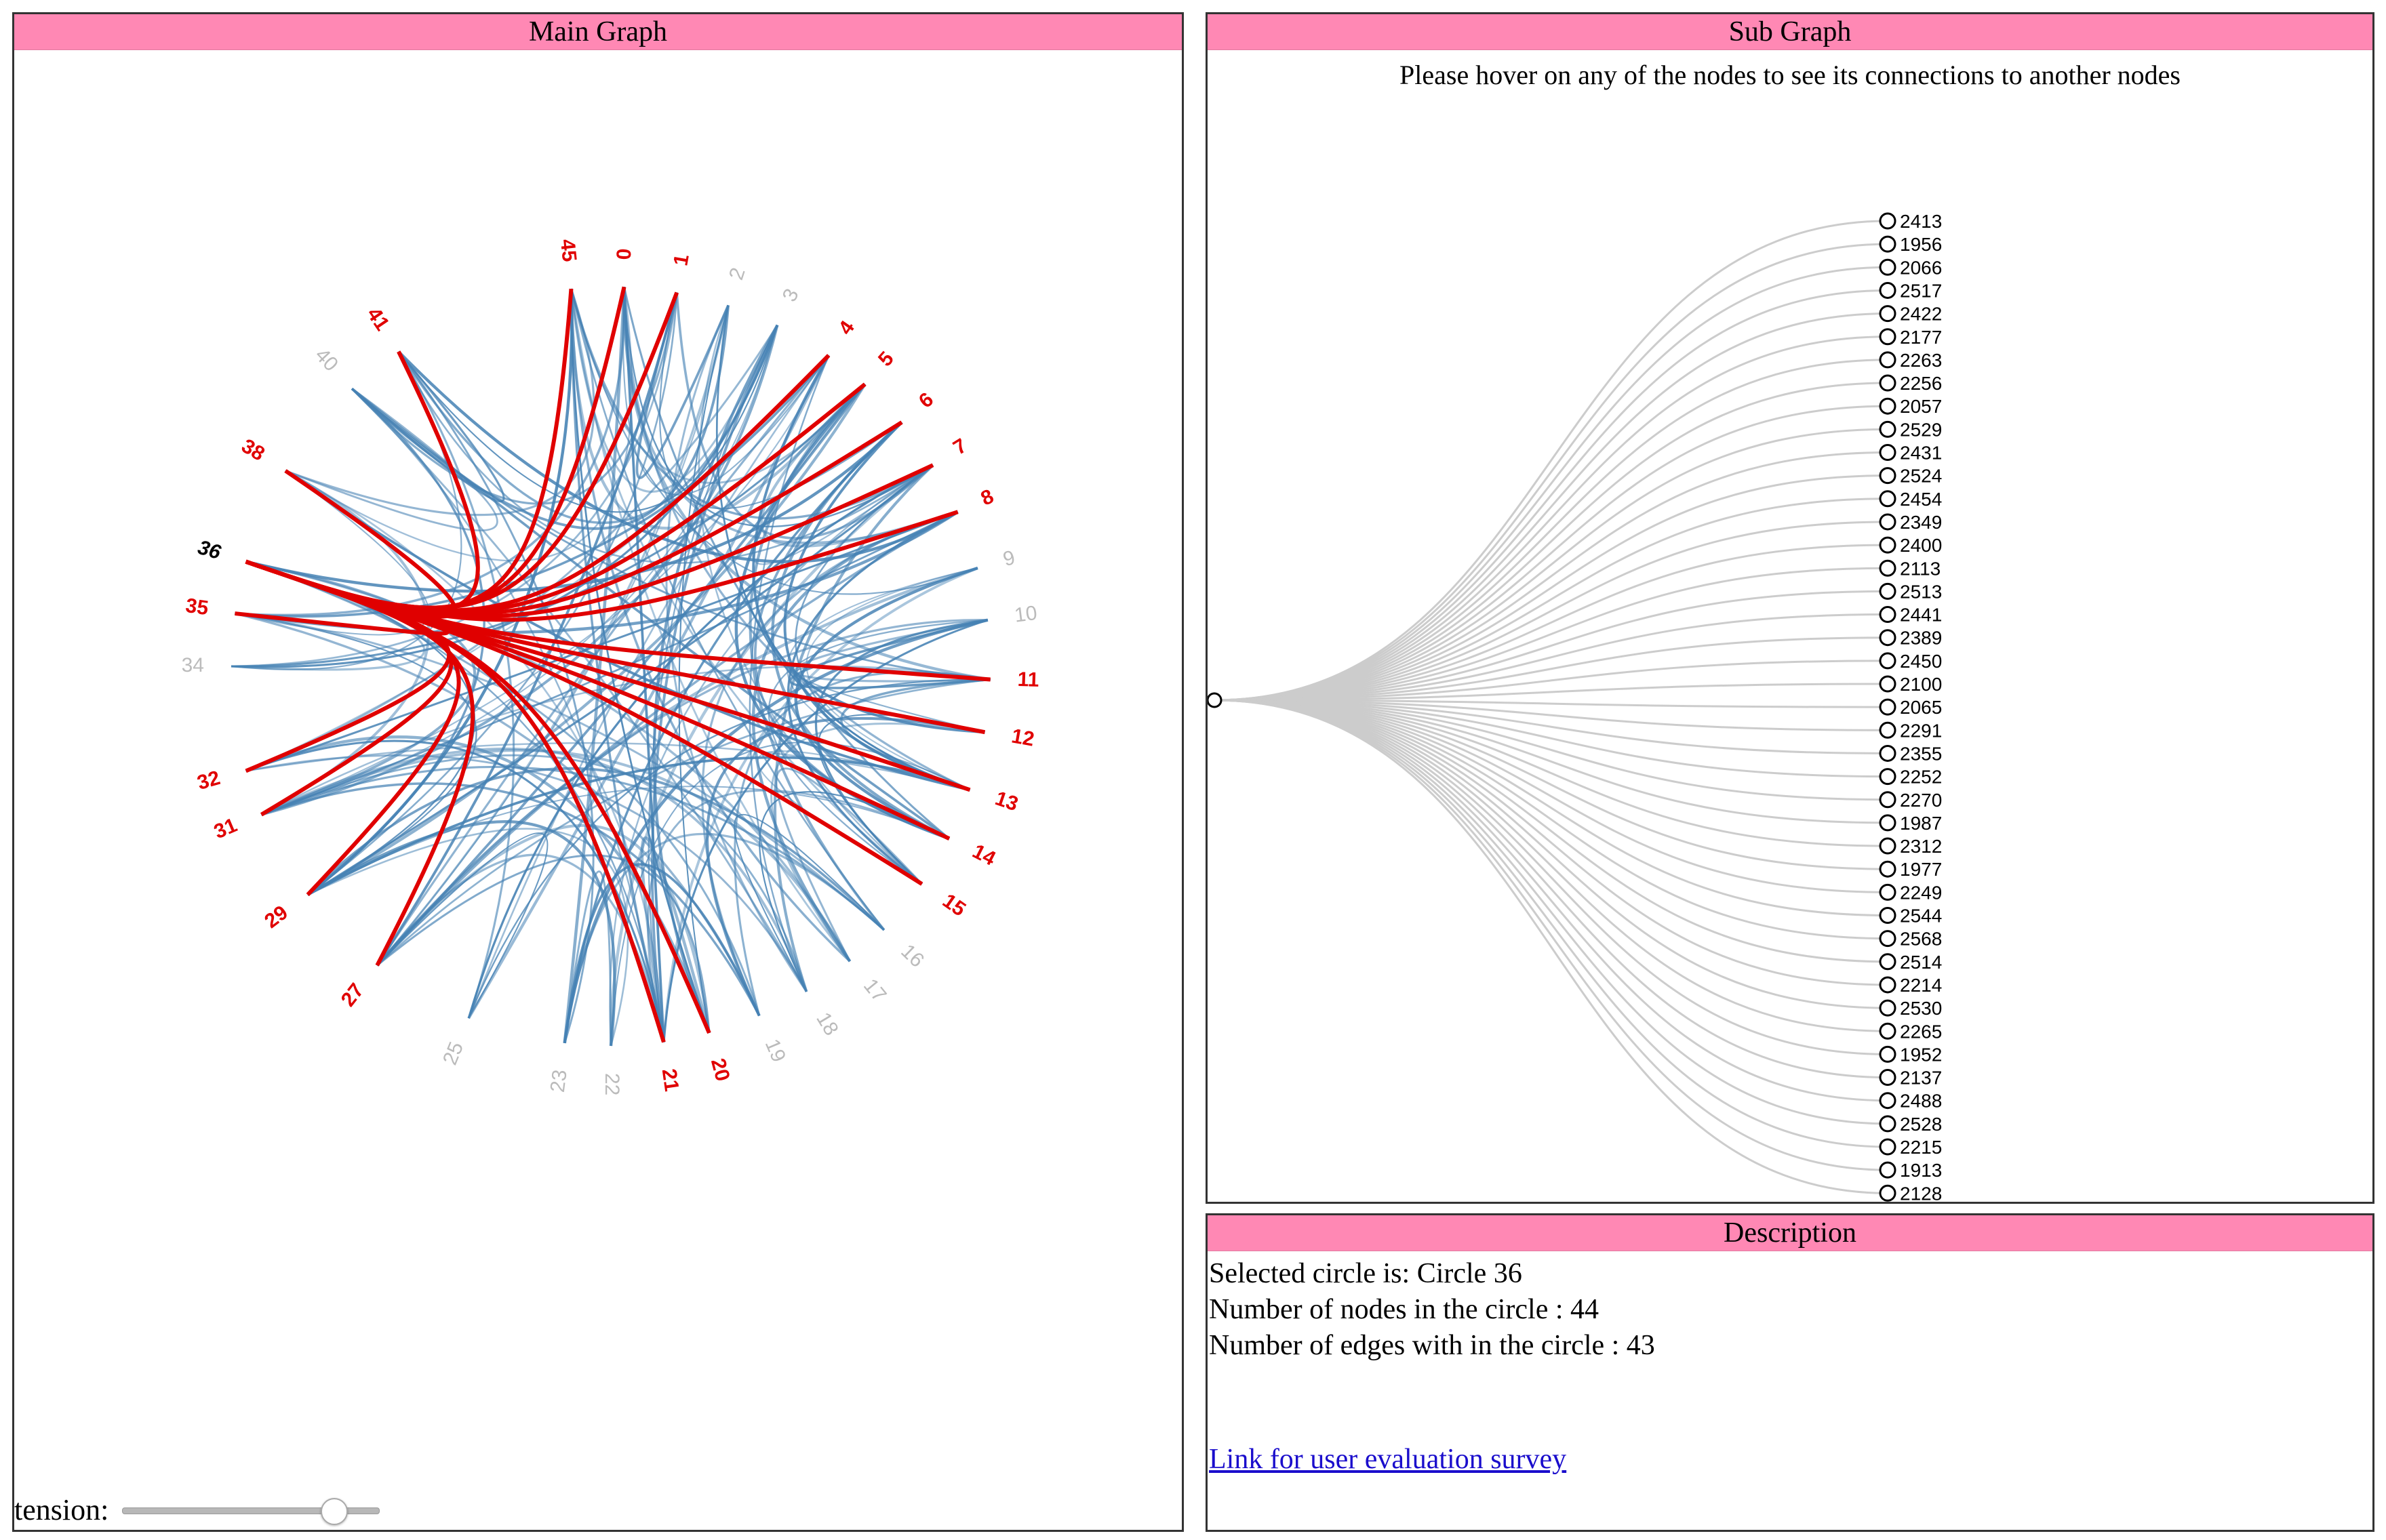  What do you see at coordinates (790, 295) in the screenshot?
I see `node-label-3: 3` at bounding box center [790, 295].